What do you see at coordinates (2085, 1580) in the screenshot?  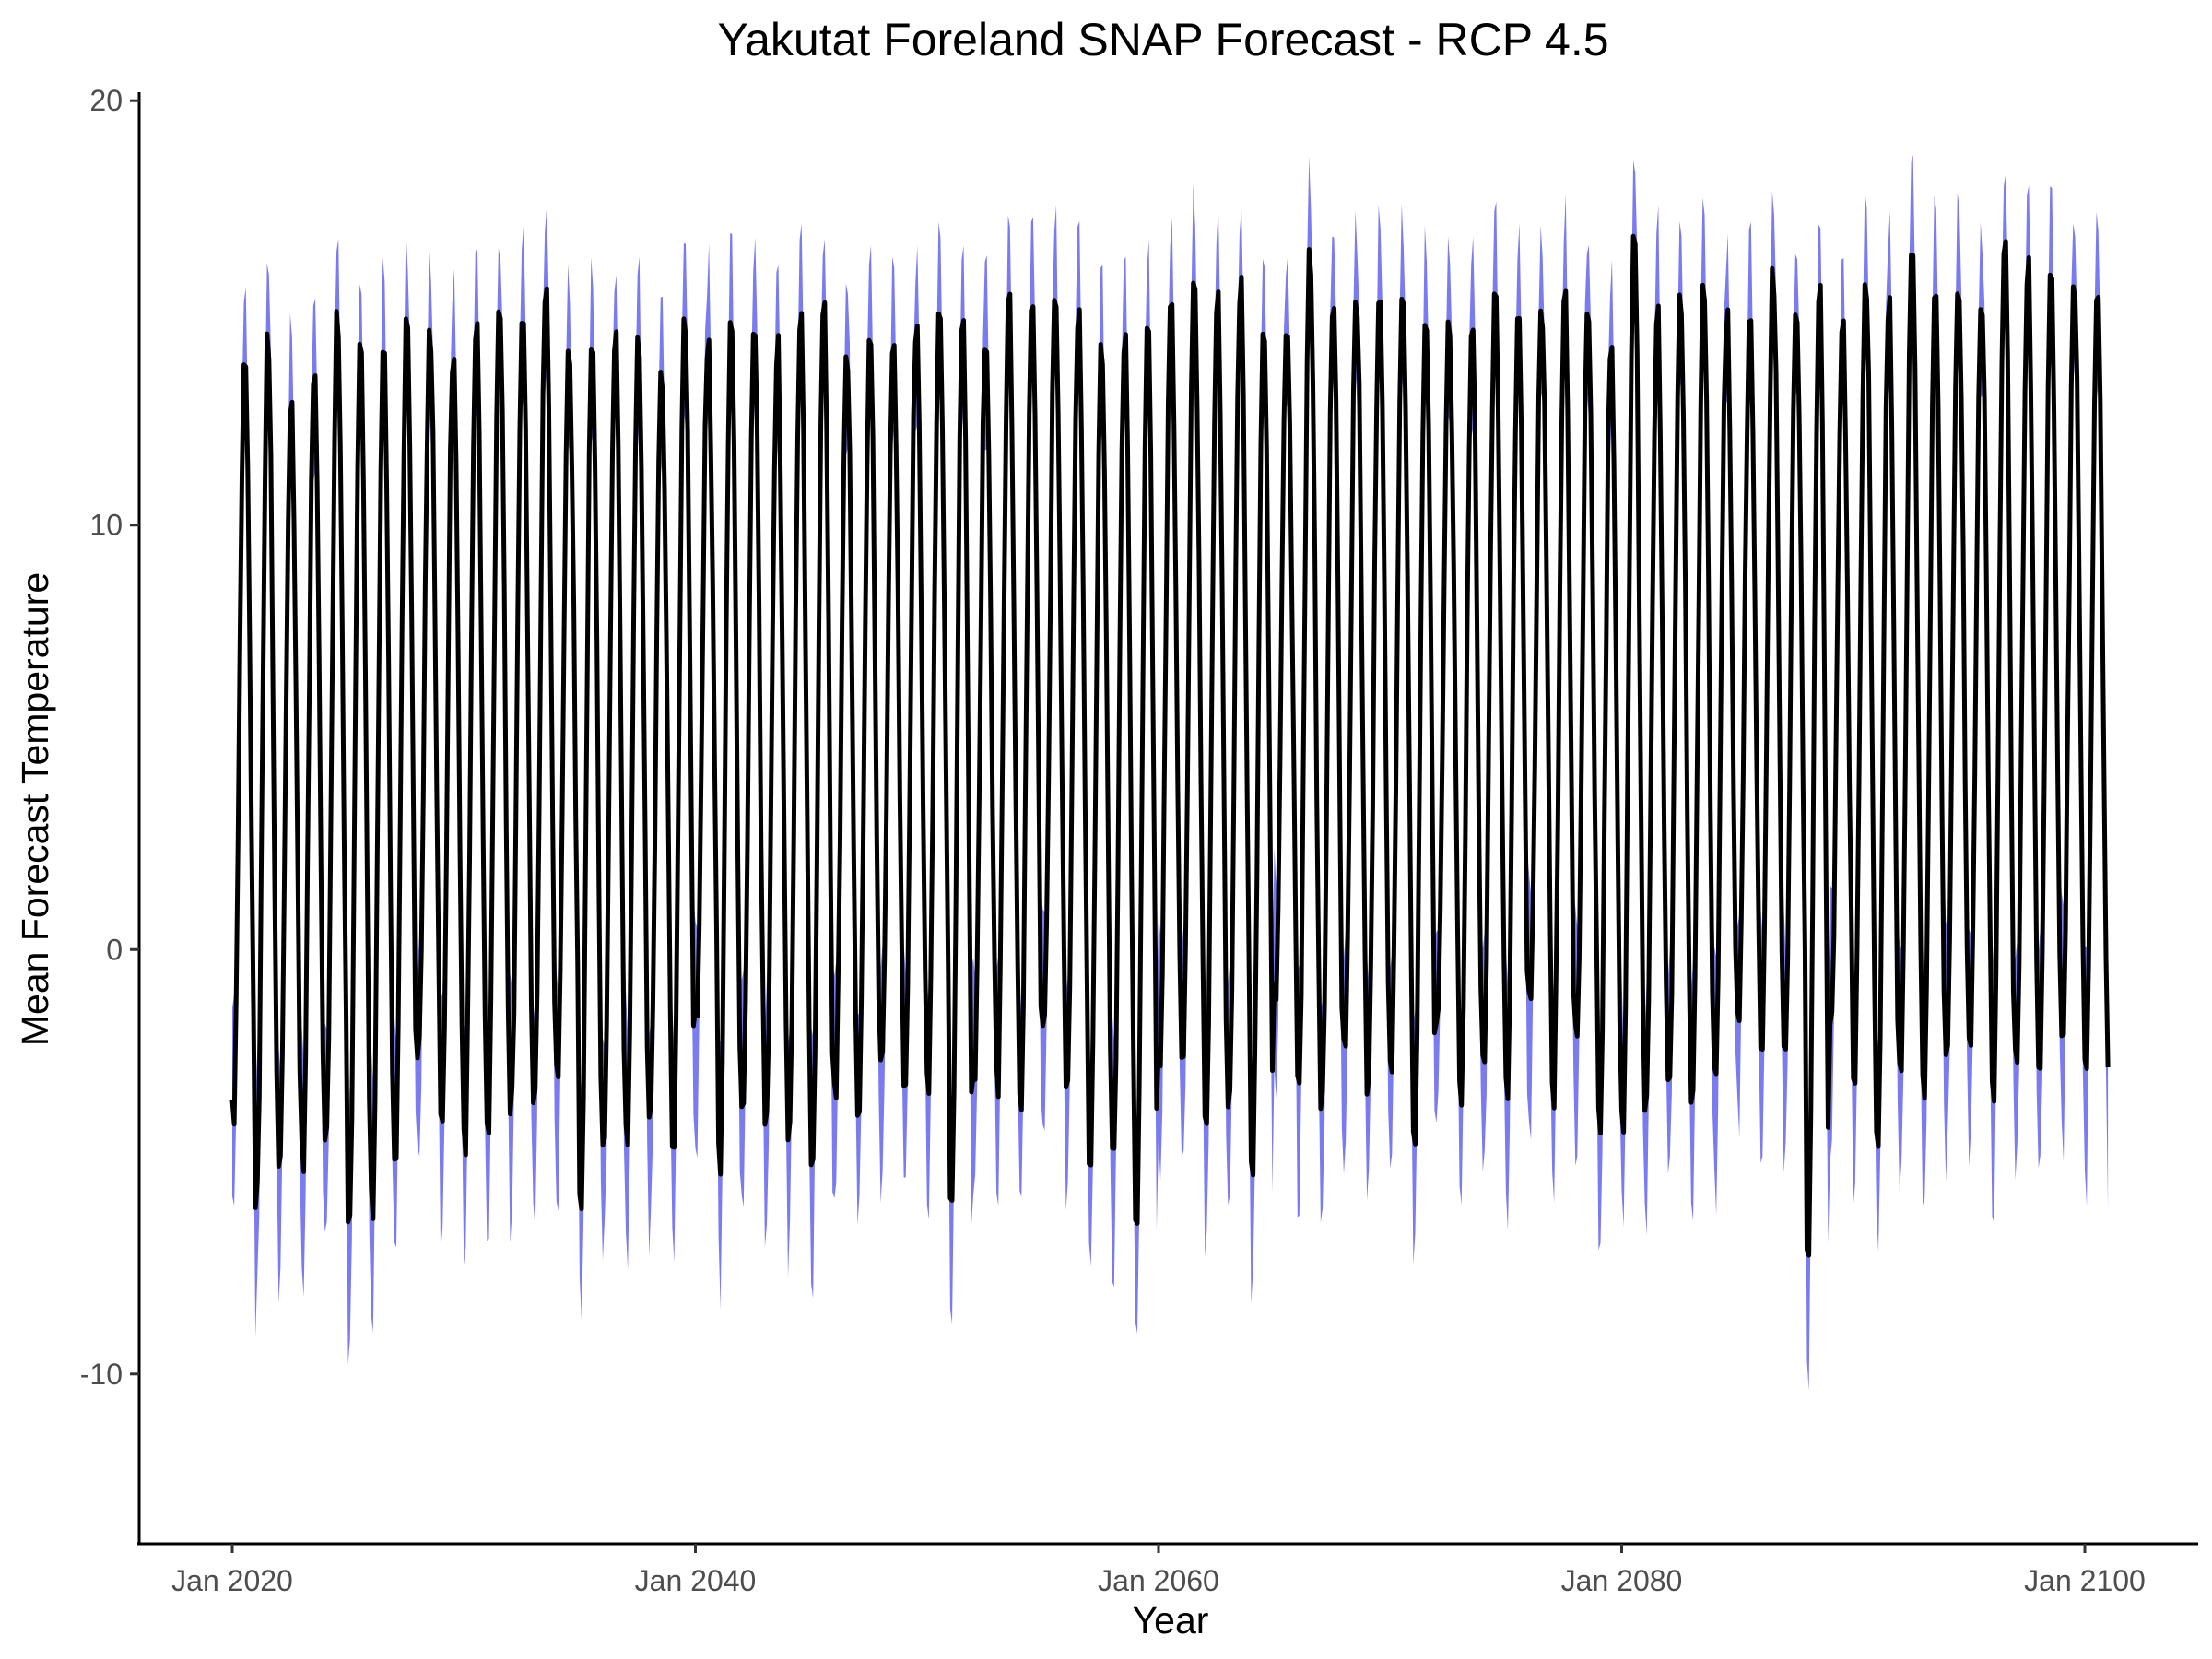 I see `x-tick-label: Jan 2100` at bounding box center [2085, 1580].